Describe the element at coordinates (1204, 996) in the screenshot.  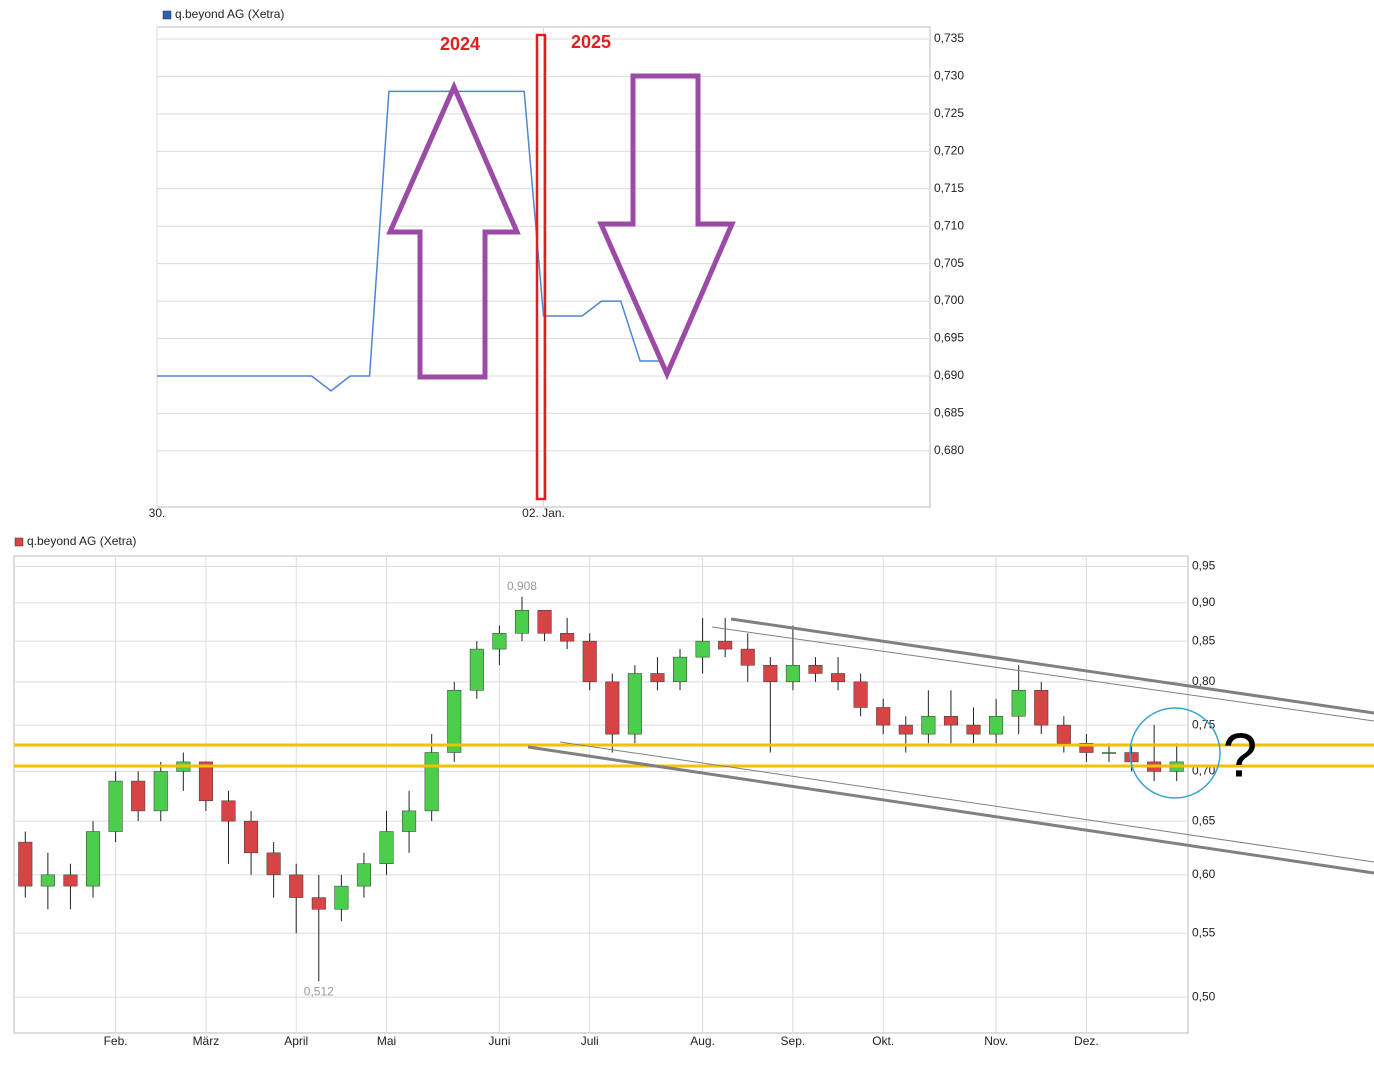
I see `y-tick-label: 0,50` at that location.